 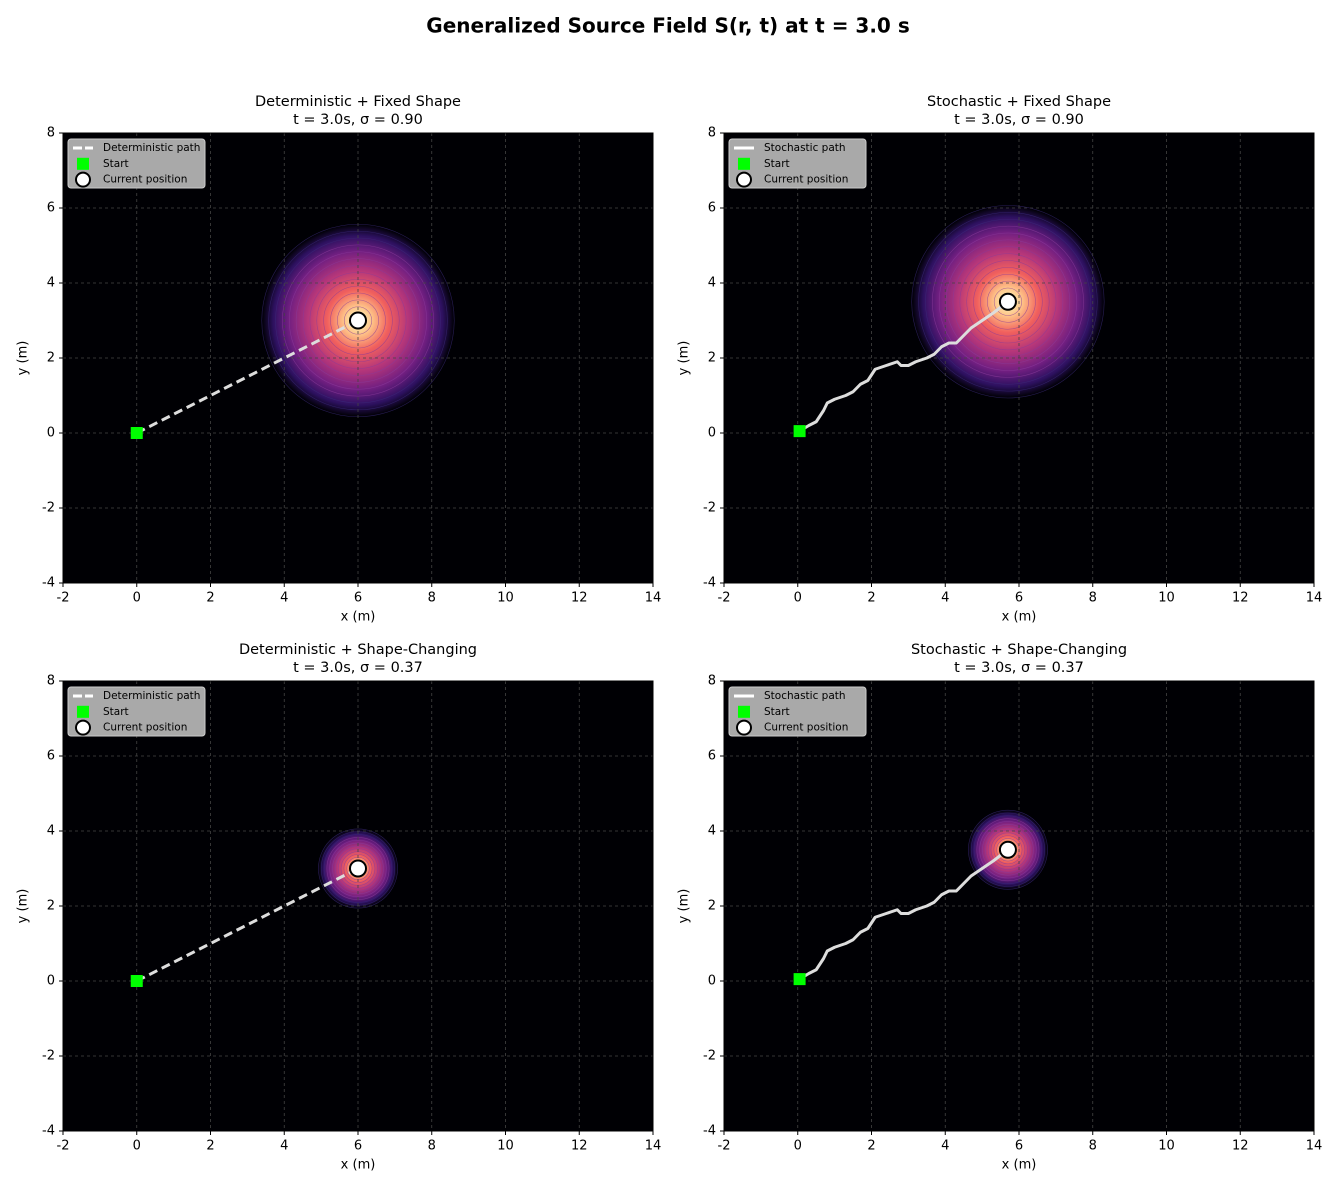 I want to click on chart-title: Deterministic + Fixed Shape, so click(x=358, y=102).